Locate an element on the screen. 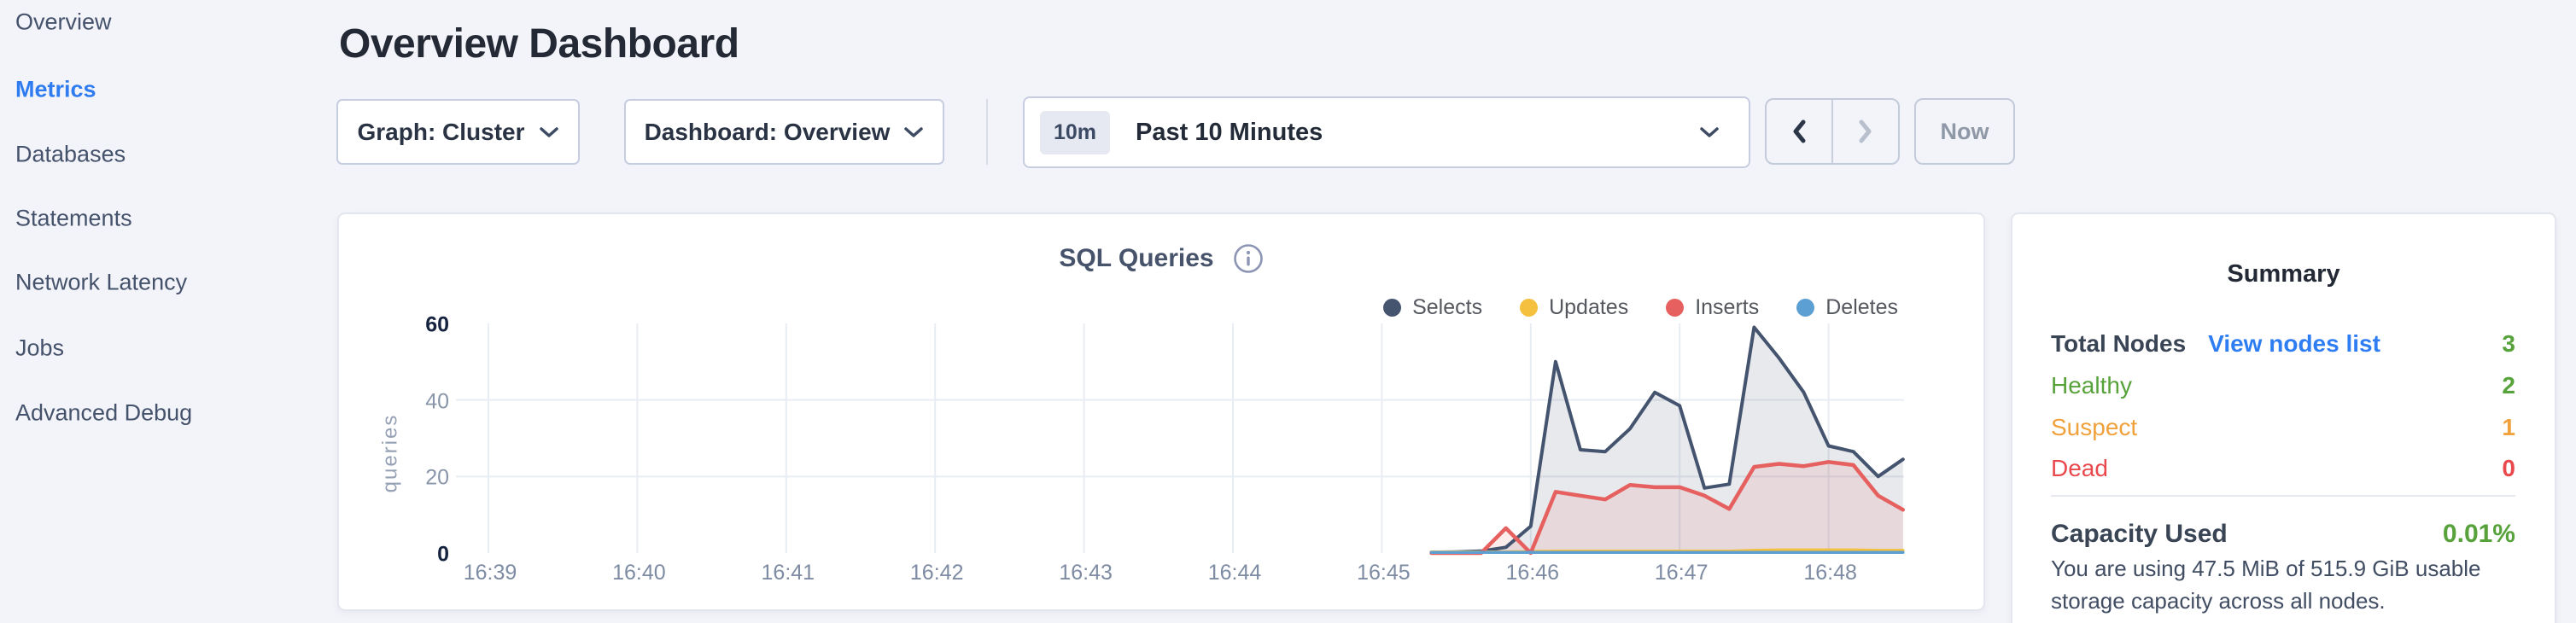 This screenshot has width=2576, height=623. legend-label: Deletes is located at coordinates (1861, 307).